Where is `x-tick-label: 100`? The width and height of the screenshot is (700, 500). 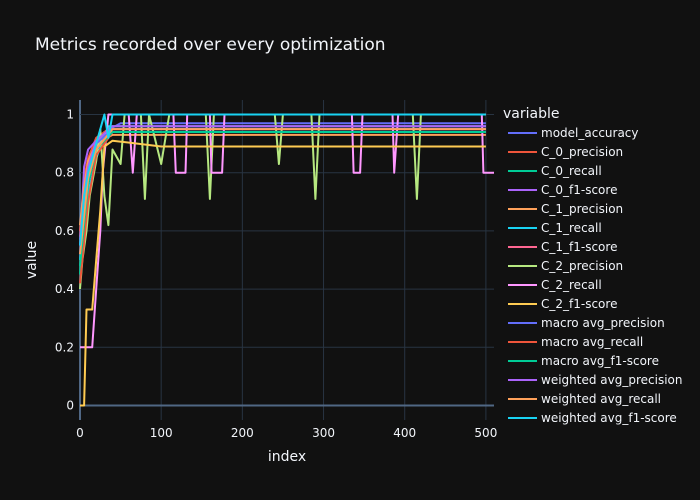
x-tick-label: 100 is located at coordinates (161, 433).